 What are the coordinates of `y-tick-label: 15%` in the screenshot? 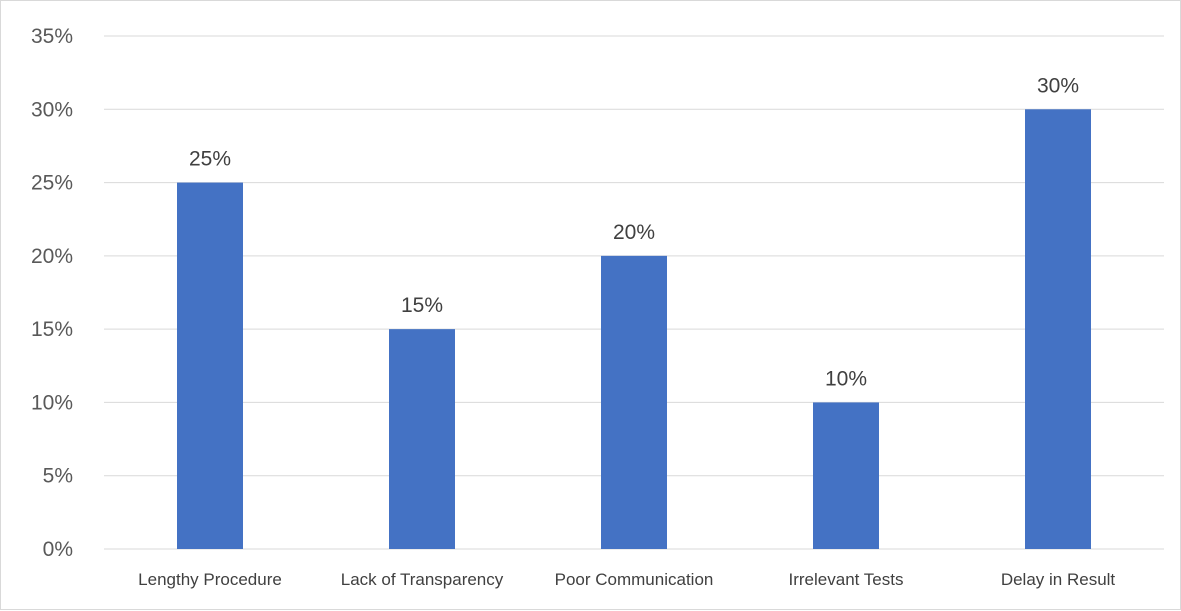 It's located at (52, 329).